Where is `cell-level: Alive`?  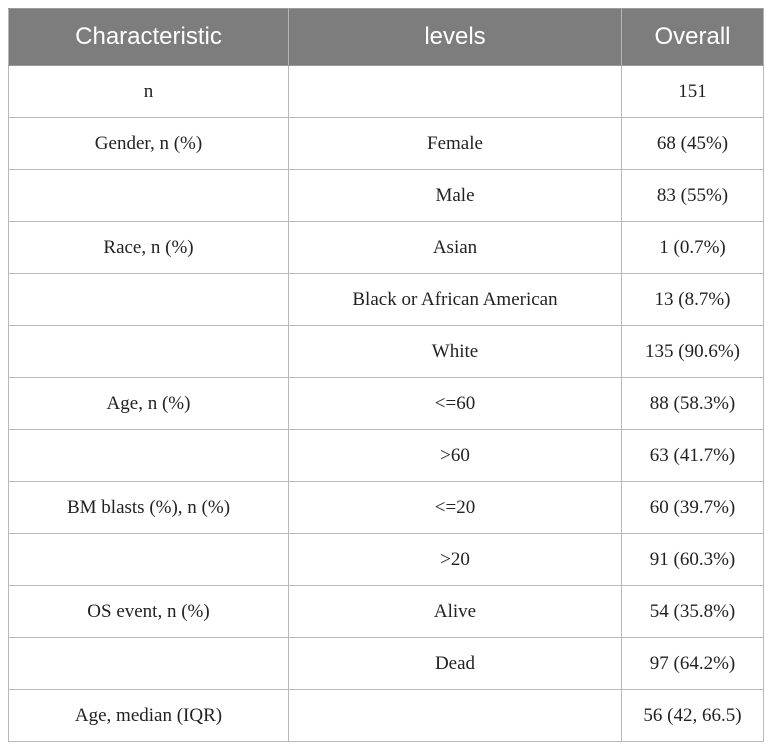
cell-level: Alive is located at coordinates (455, 611).